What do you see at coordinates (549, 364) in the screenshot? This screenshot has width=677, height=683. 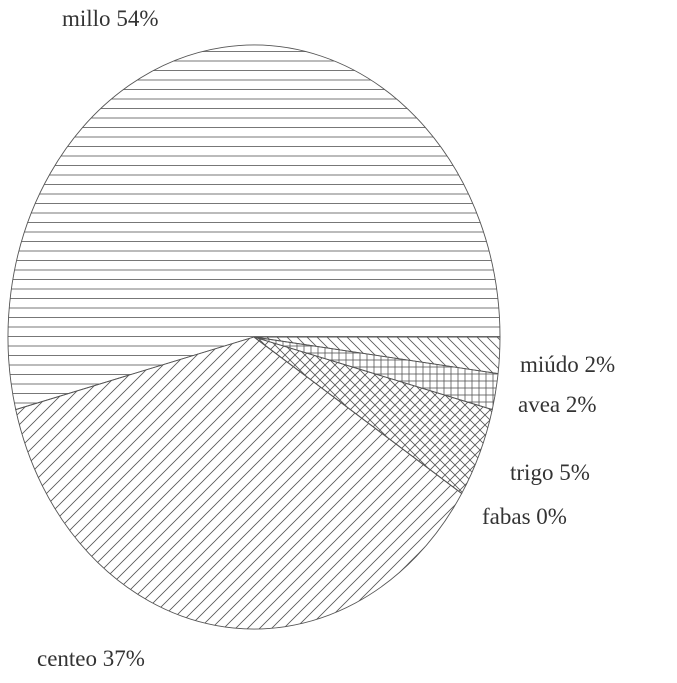 I see `slice-category: miúdo` at bounding box center [549, 364].